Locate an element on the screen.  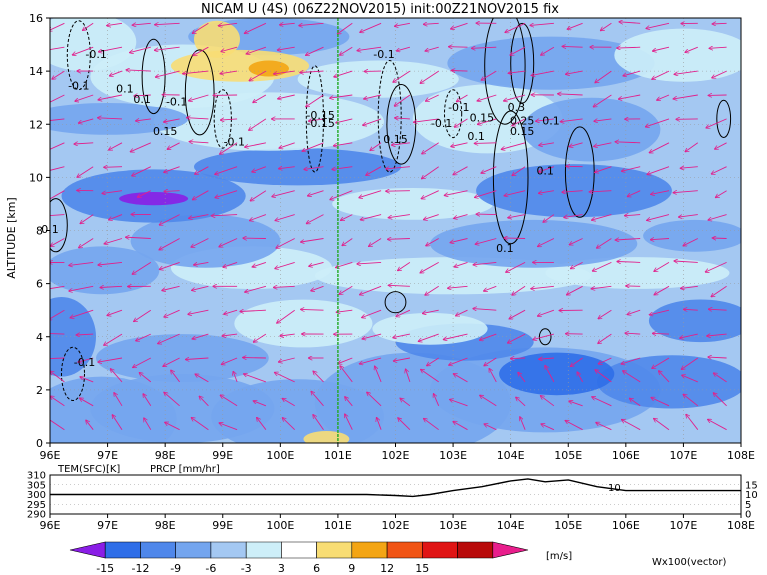
contour-label: 0.1 is located at coordinates (551, 120).